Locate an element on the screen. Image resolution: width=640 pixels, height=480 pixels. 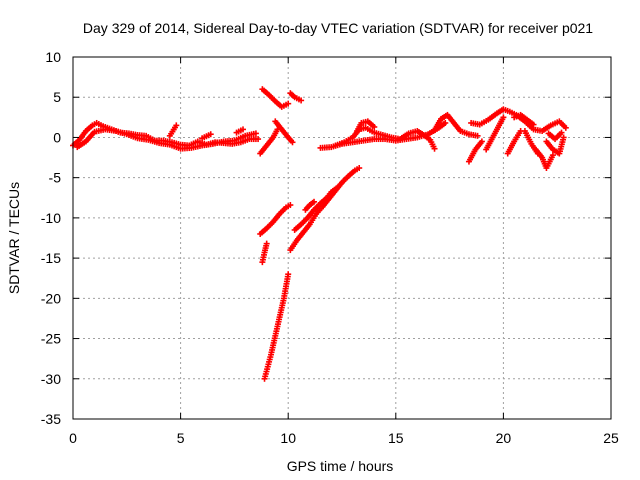
x-tick-label: 5 is located at coordinates (181, 438).